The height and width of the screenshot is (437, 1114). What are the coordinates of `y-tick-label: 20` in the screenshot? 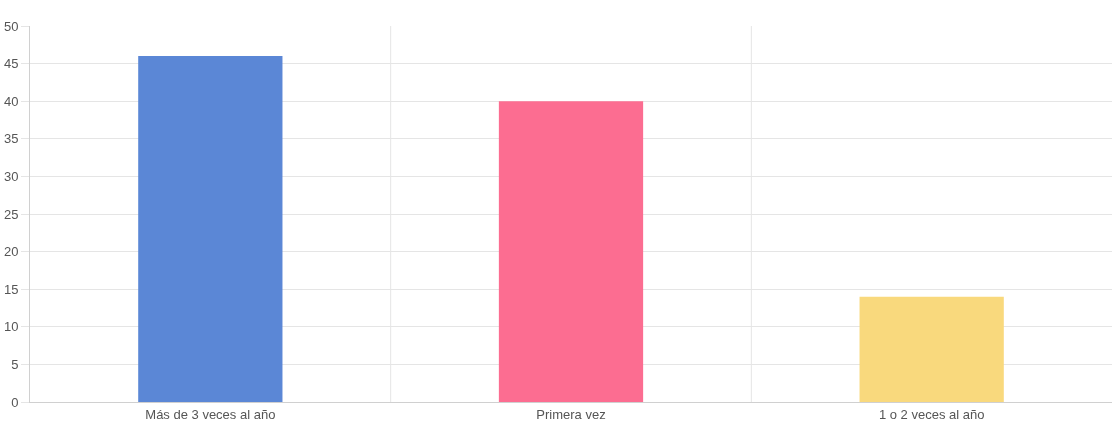 It's located at (11, 252).